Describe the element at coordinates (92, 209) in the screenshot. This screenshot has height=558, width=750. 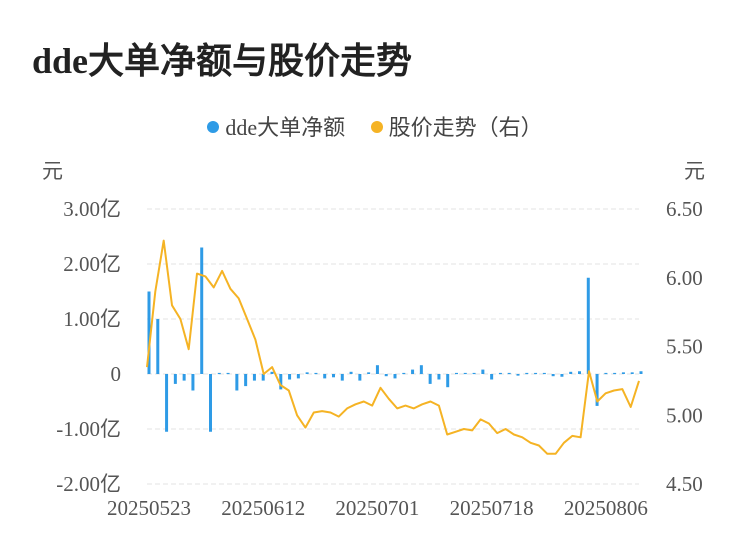
I see `left-tick-label: 3.00亿` at that location.